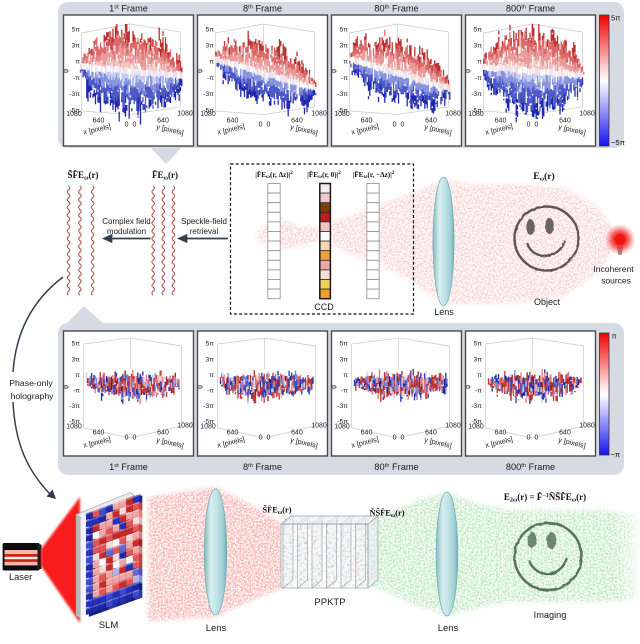 Image resolution: width=640 pixels, height=644 pixels. What do you see at coordinates (274, 174) in the screenshot?
I see `svg-text: |F̂Eω(r, Δz)|2` at bounding box center [274, 174].